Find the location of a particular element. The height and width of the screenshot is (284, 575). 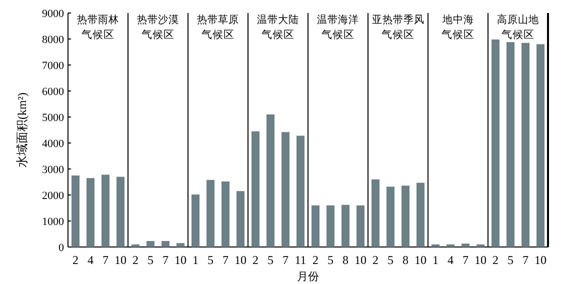

y-tick-label: 1000 is located at coordinates (53, 222).